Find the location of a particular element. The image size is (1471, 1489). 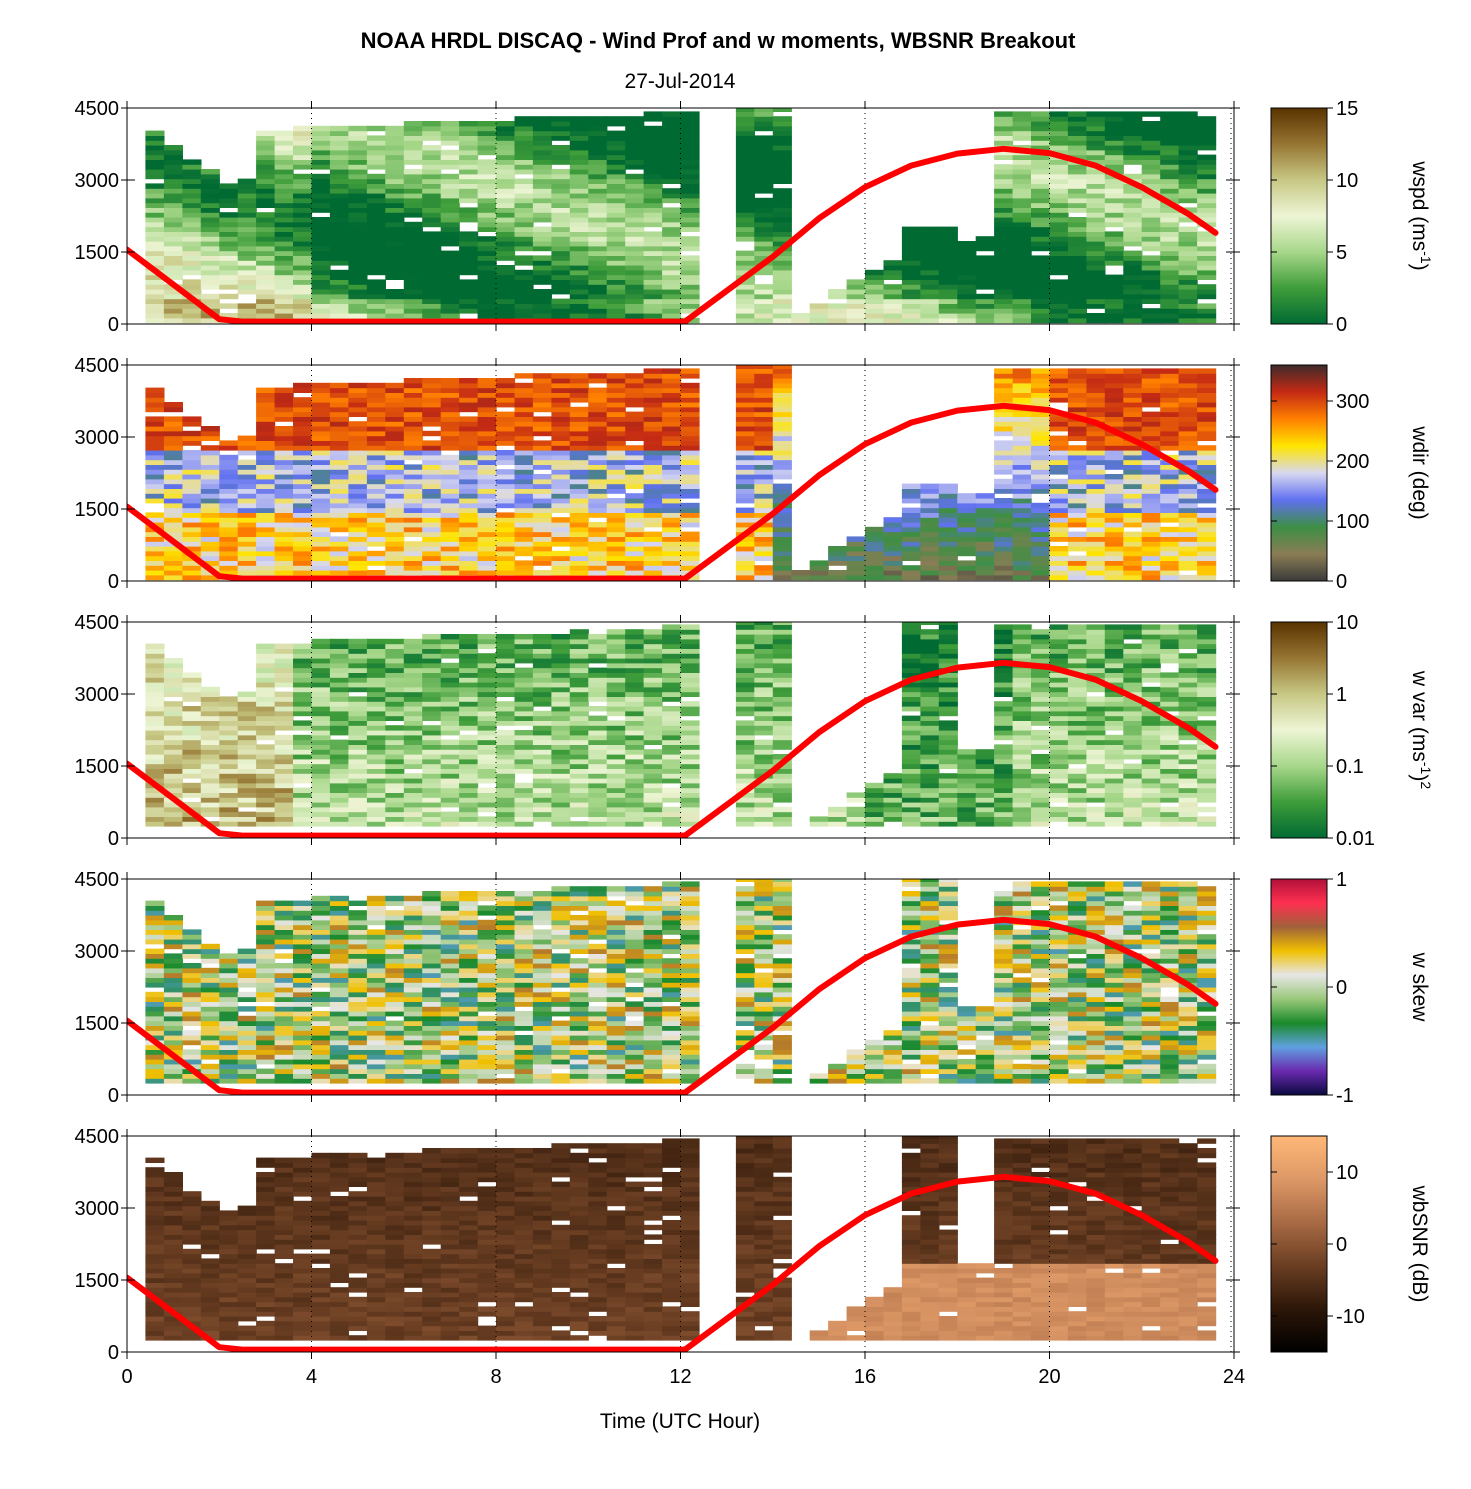

x-tick-label: 16 is located at coordinates (865, 1377).